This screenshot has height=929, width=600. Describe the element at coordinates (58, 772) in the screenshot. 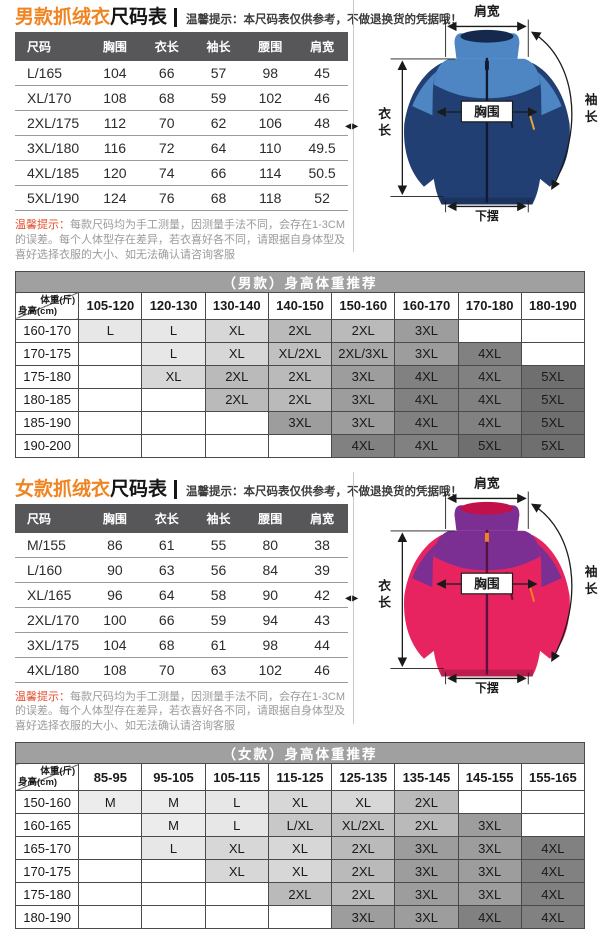

I see `corner-weight-label: 体重(斤)` at that location.